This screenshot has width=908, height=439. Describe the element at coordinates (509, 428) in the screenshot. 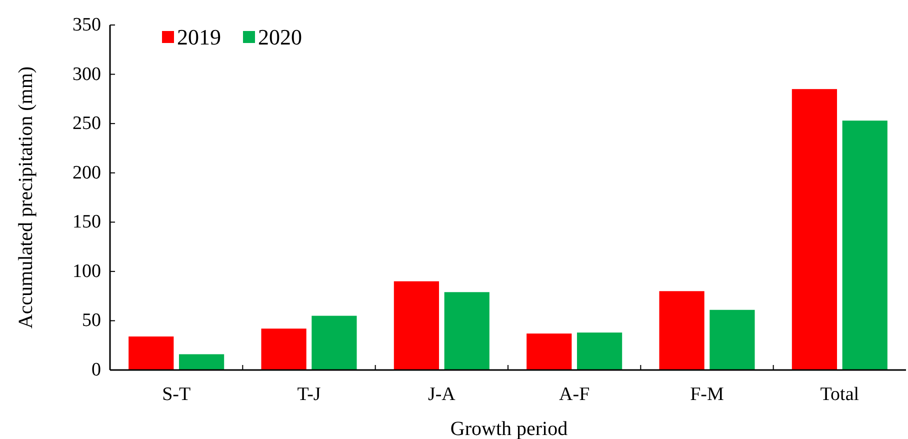

I see `x-axis-title: Growth period` at that location.